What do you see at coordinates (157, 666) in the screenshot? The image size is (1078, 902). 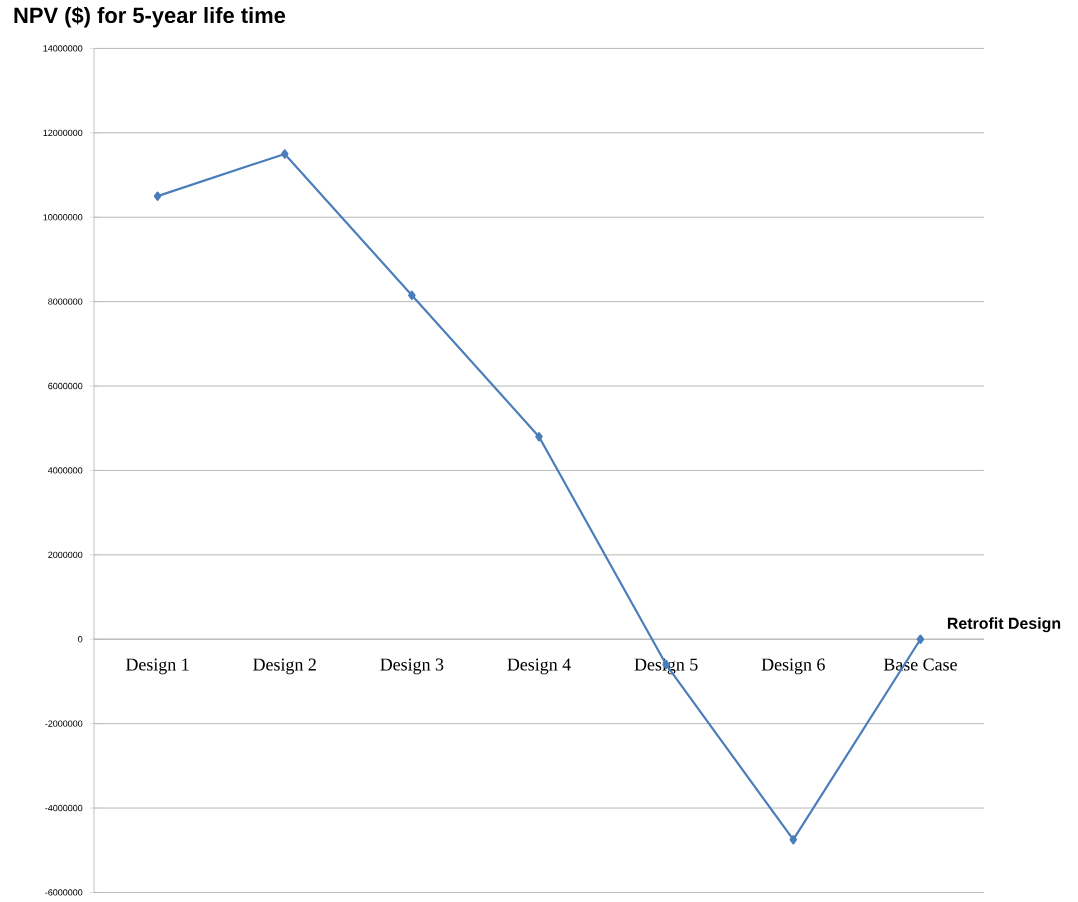 I see `x-tick-label: Design 1` at bounding box center [157, 666].